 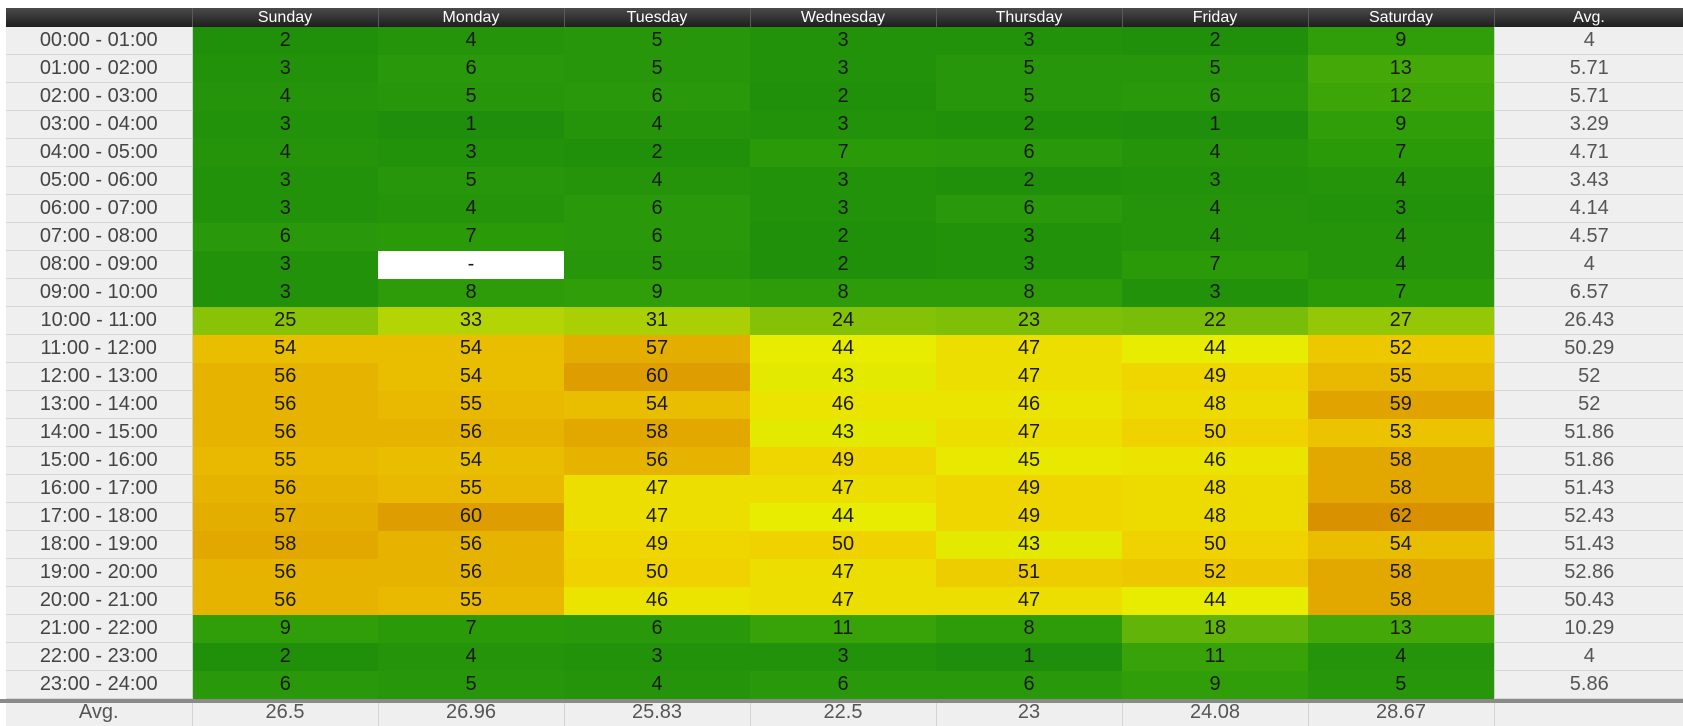 What do you see at coordinates (99, 629) in the screenshot?
I see `hour-label: 21:00 - 22:00` at bounding box center [99, 629].